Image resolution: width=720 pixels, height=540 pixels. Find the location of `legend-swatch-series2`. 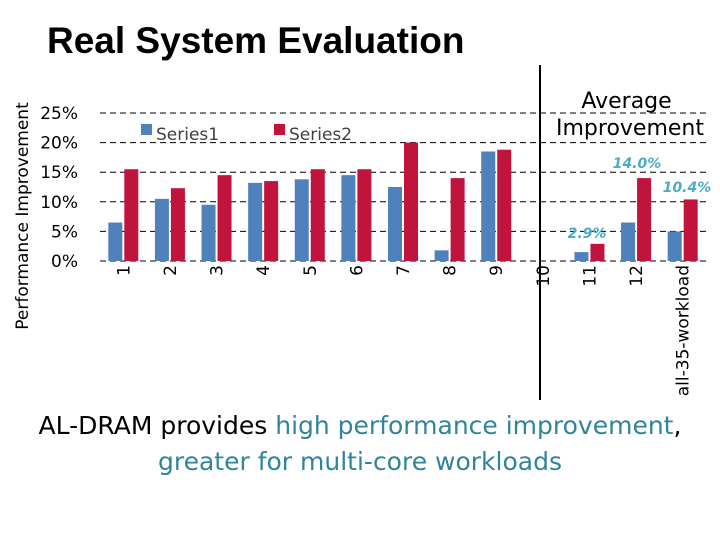

legend-swatch-series2 is located at coordinates (279, 129).